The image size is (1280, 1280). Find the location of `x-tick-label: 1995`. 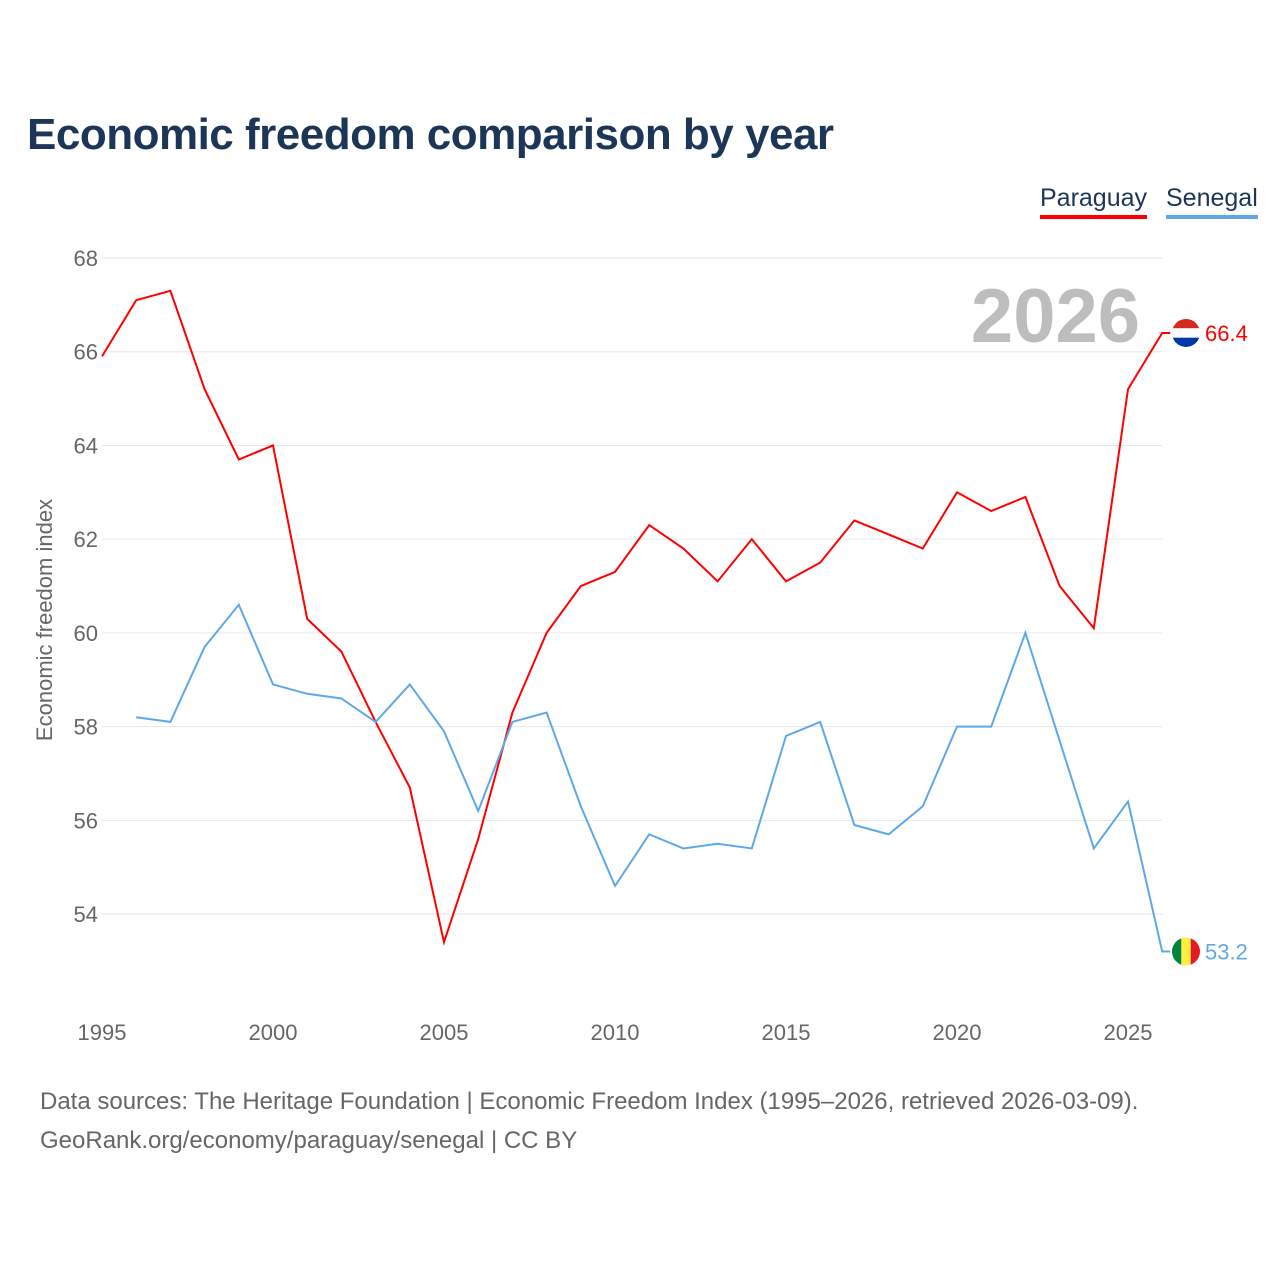

x-tick-label: 1995 is located at coordinates (102, 1032).